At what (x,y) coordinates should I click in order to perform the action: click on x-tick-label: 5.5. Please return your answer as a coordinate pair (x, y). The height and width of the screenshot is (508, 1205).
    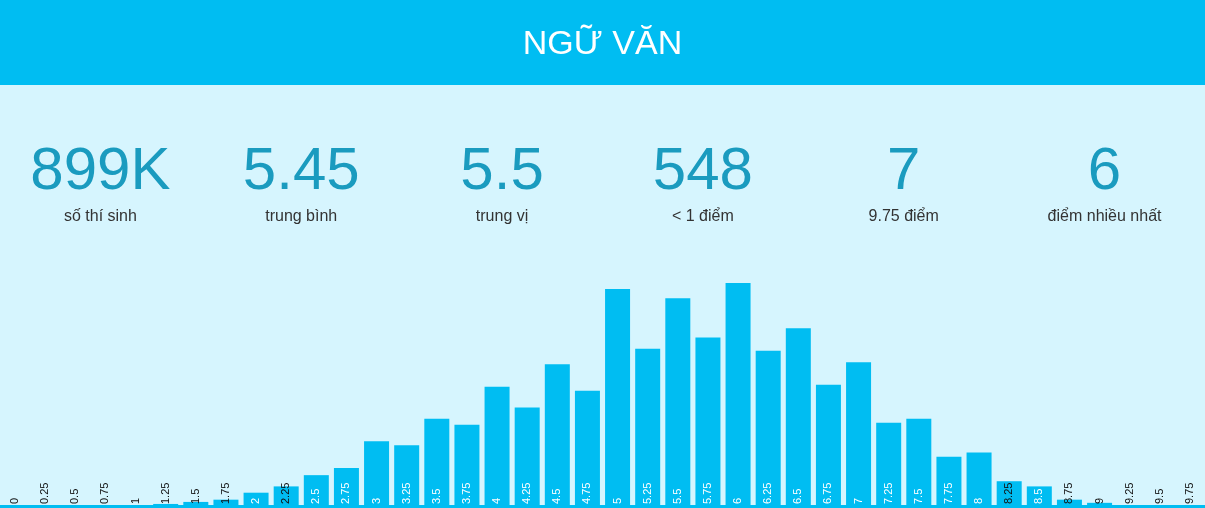
    Looking at the image, I should click on (676, 496).